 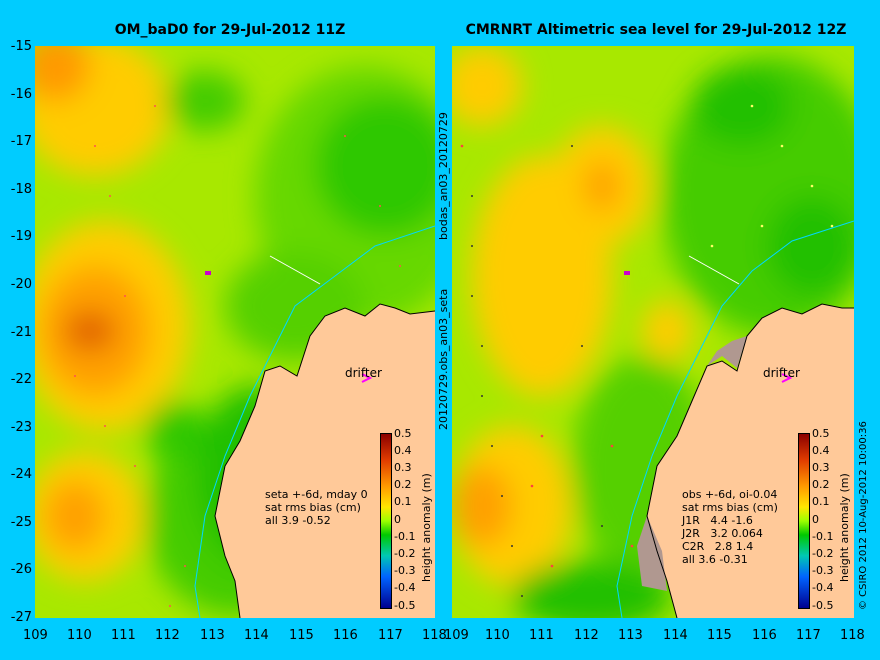 What do you see at coordinates (863, 515) in the screenshot?
I see `credit-label: © CSIRO 2012 10-Aug-2012 10:00:36` at bounding box center [863, 515].